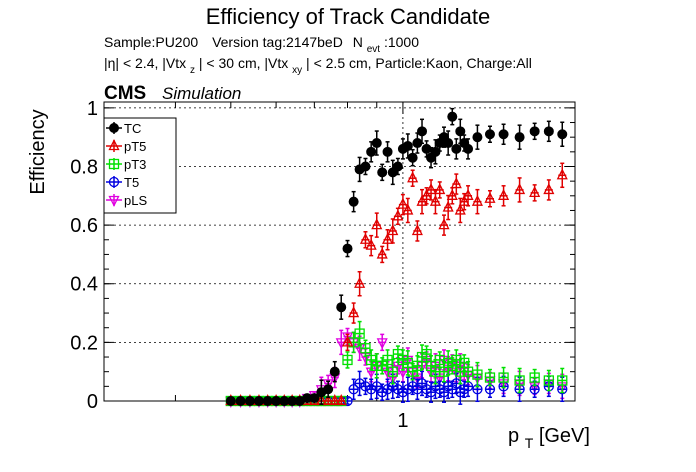  Describe the element at coordinates (348, 16) in the screenshot. I see `chart-title: Efficiency of Track Candidate` at that location.